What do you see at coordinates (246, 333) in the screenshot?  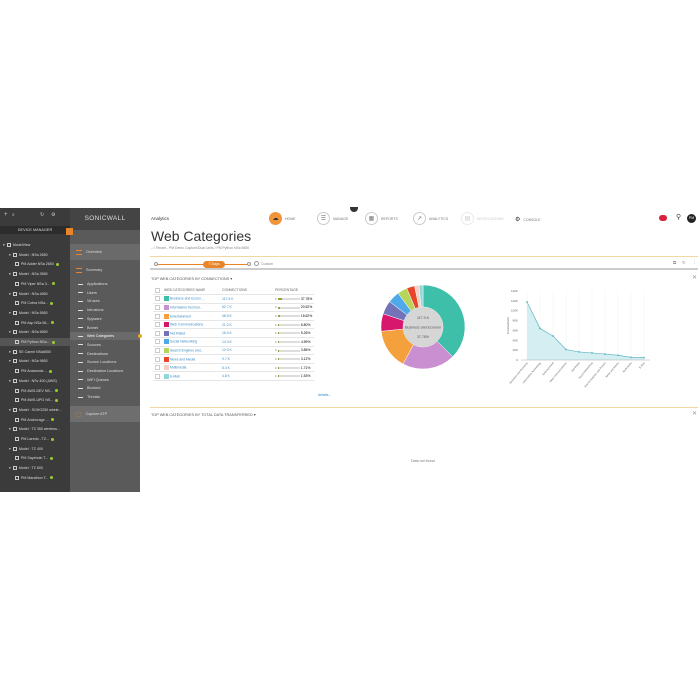 I see `connections-value: 16.4 K` at bounding box center [246, 333].